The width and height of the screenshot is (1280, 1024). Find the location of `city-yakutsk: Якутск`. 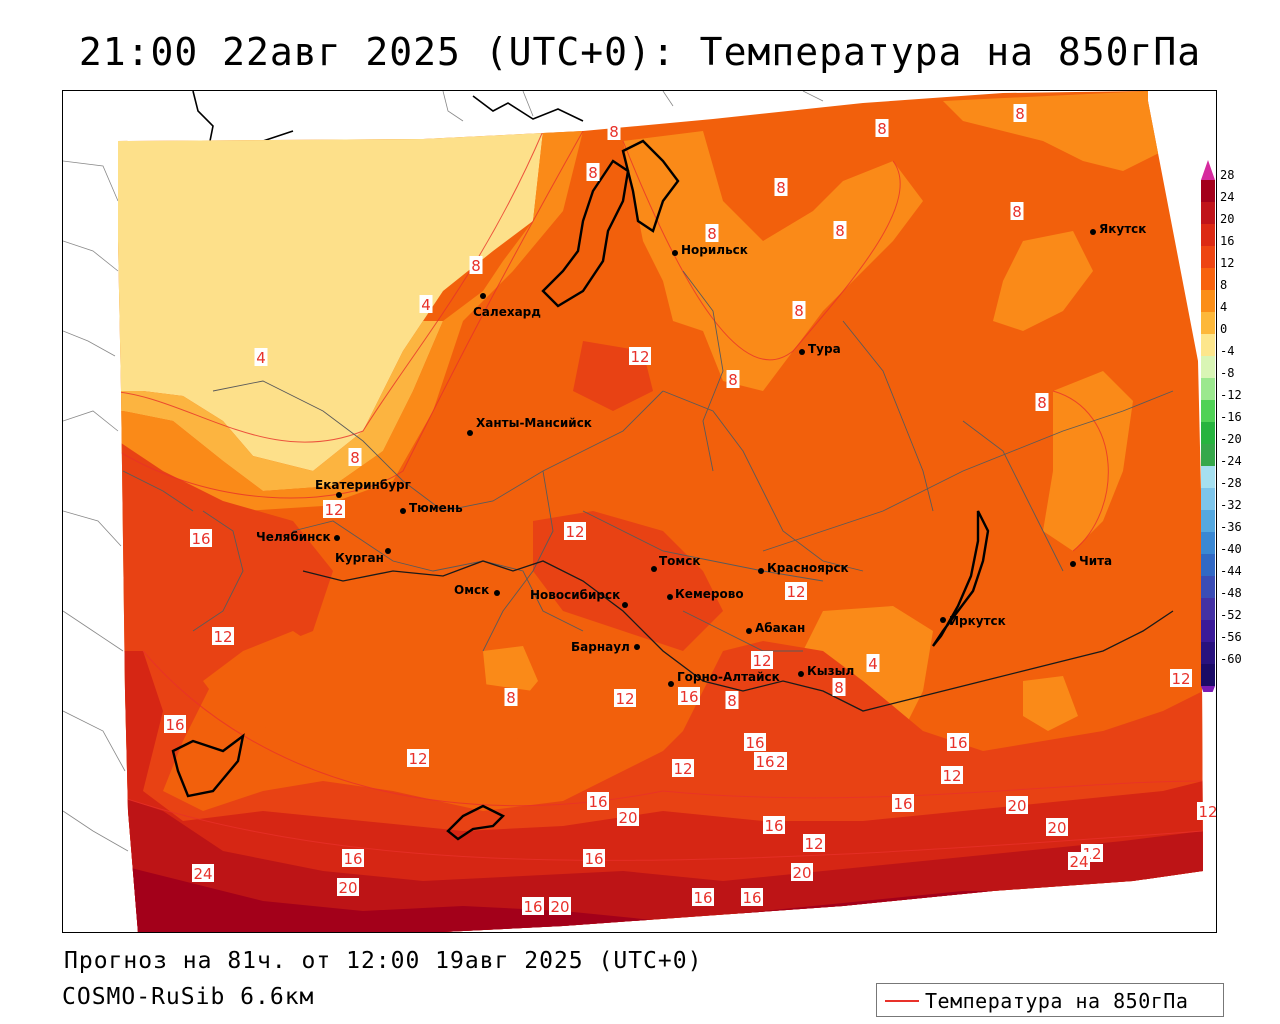

city-yakutsk: Якутск is located at coordinates (1118, 229).